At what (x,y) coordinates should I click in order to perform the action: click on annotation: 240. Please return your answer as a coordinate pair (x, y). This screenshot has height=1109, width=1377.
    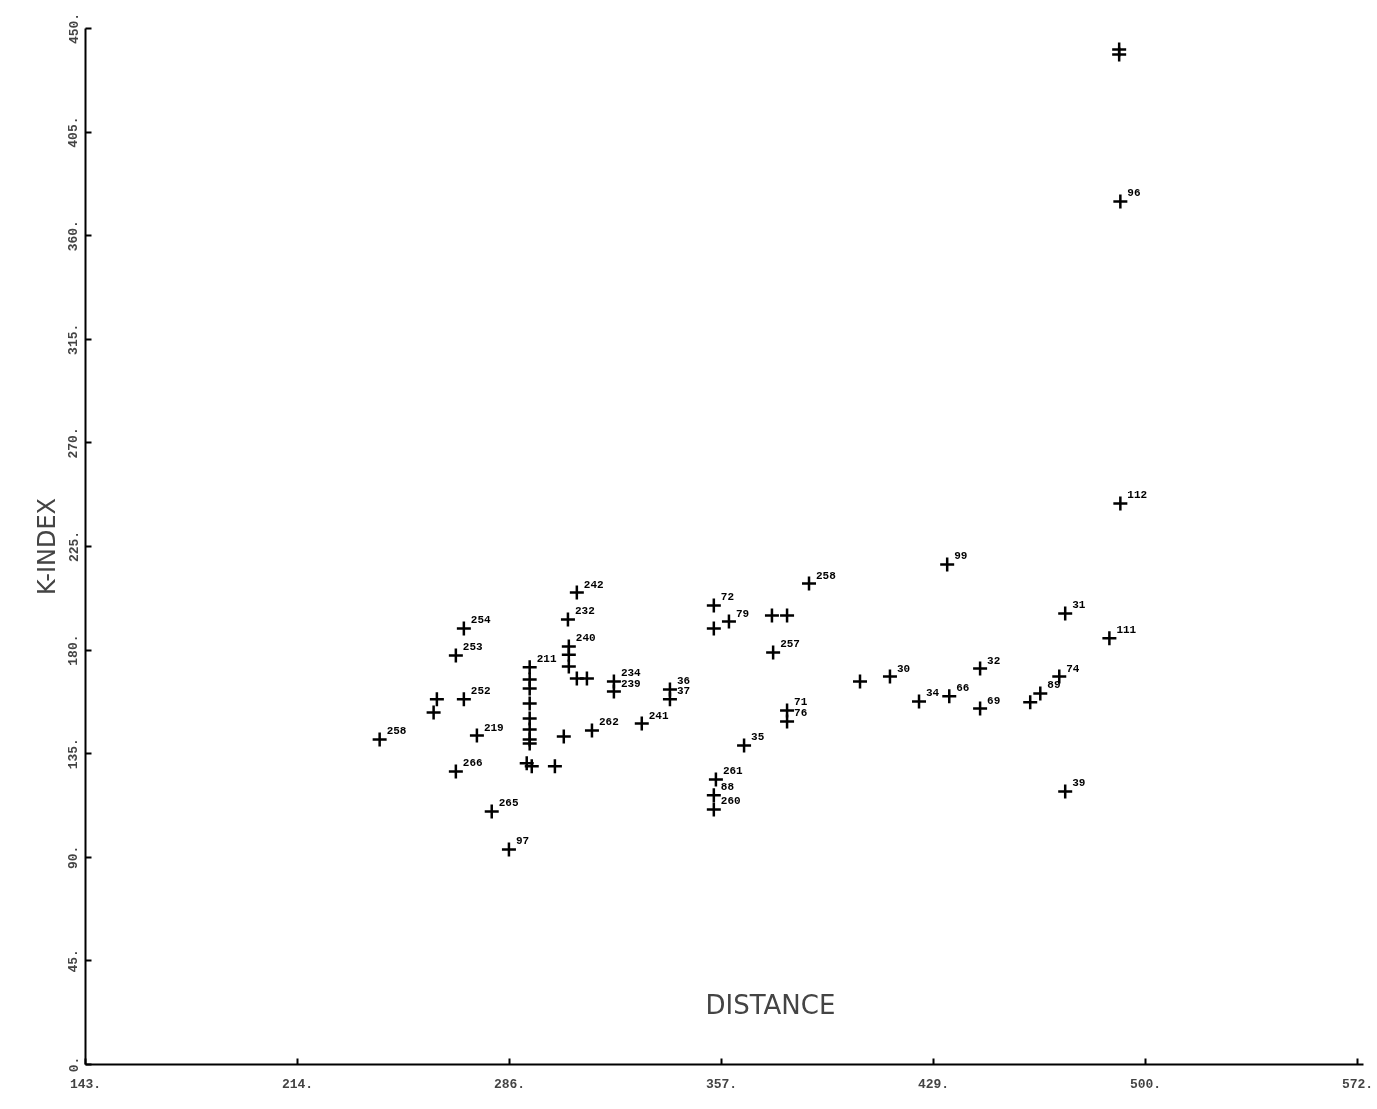
    Looking at the image, I should click on (585, 638).